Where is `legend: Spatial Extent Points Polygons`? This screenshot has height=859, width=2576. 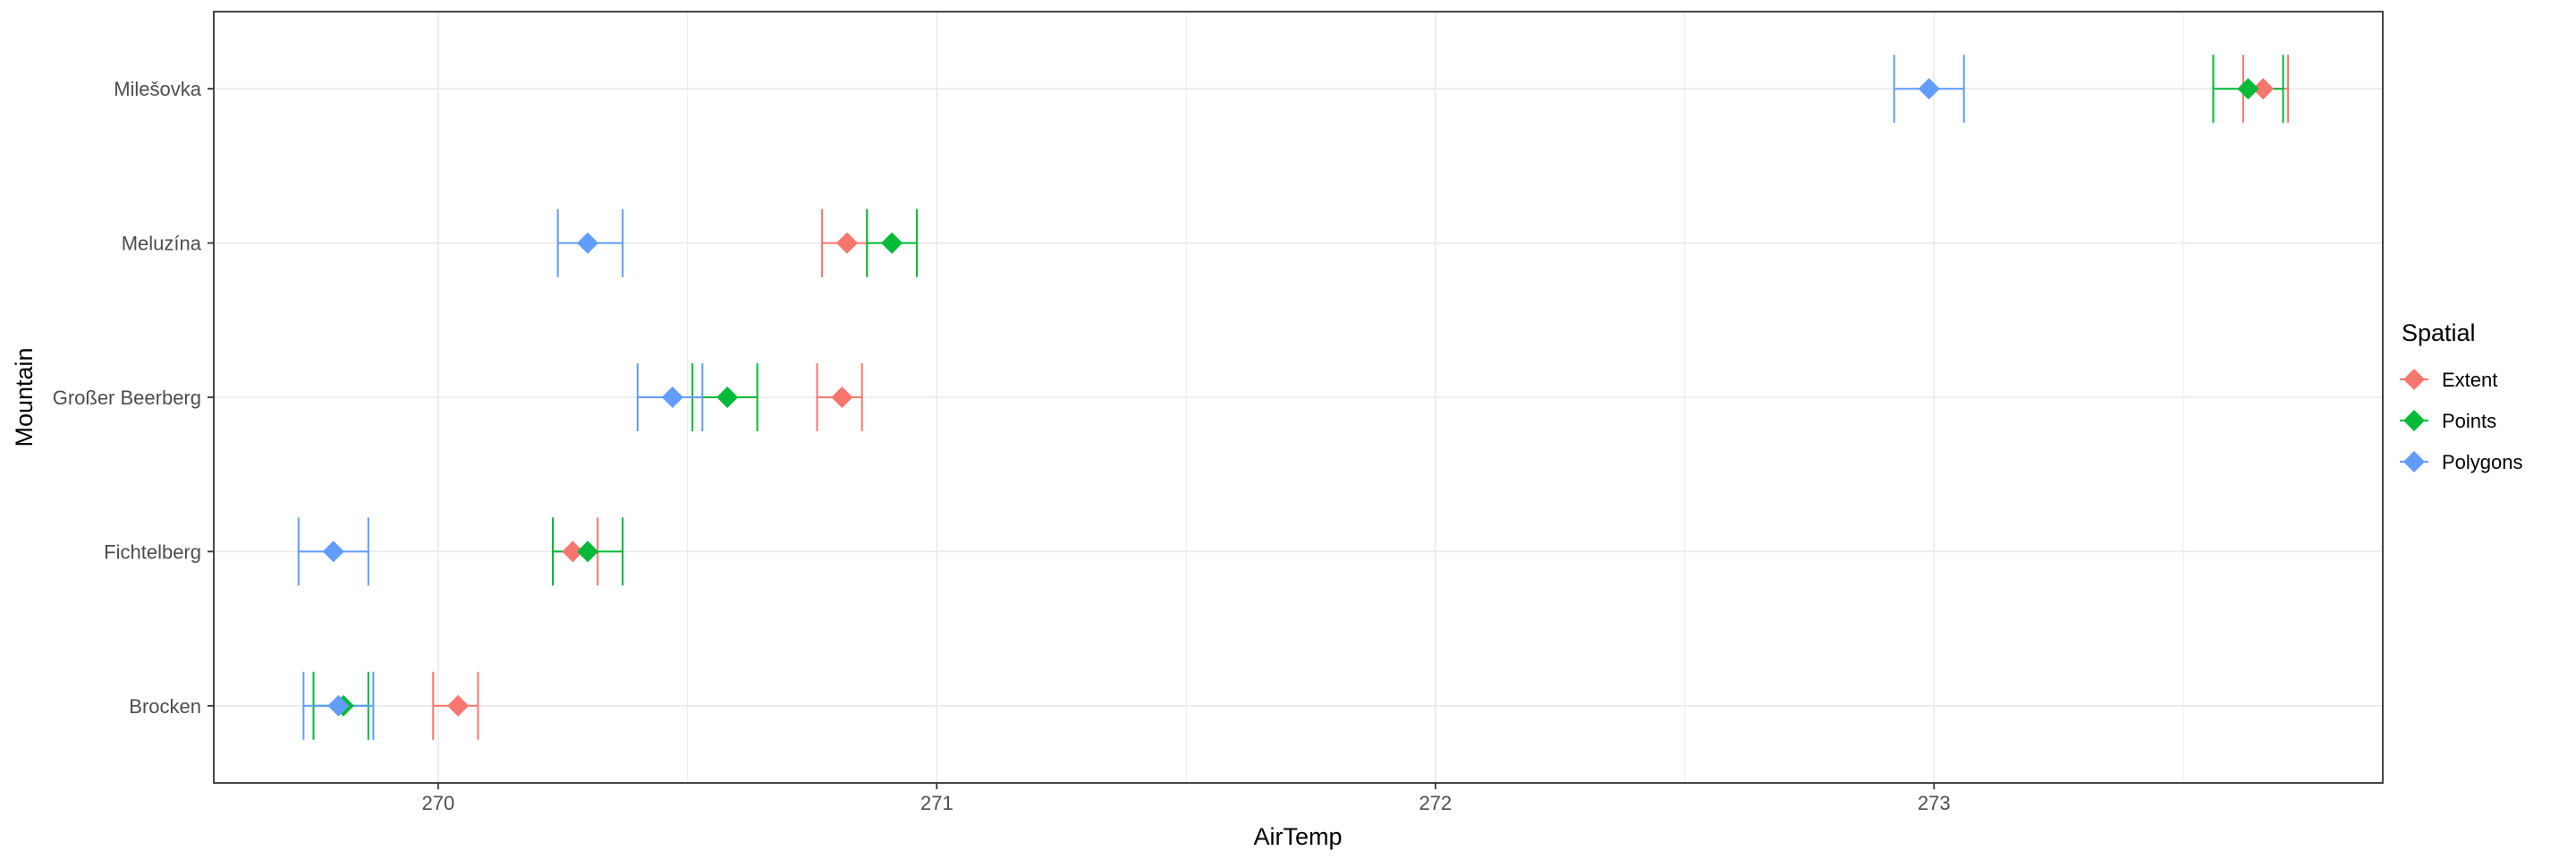 legend: Spatial Extent Points Polygons is located at coordinates (2461, 396).